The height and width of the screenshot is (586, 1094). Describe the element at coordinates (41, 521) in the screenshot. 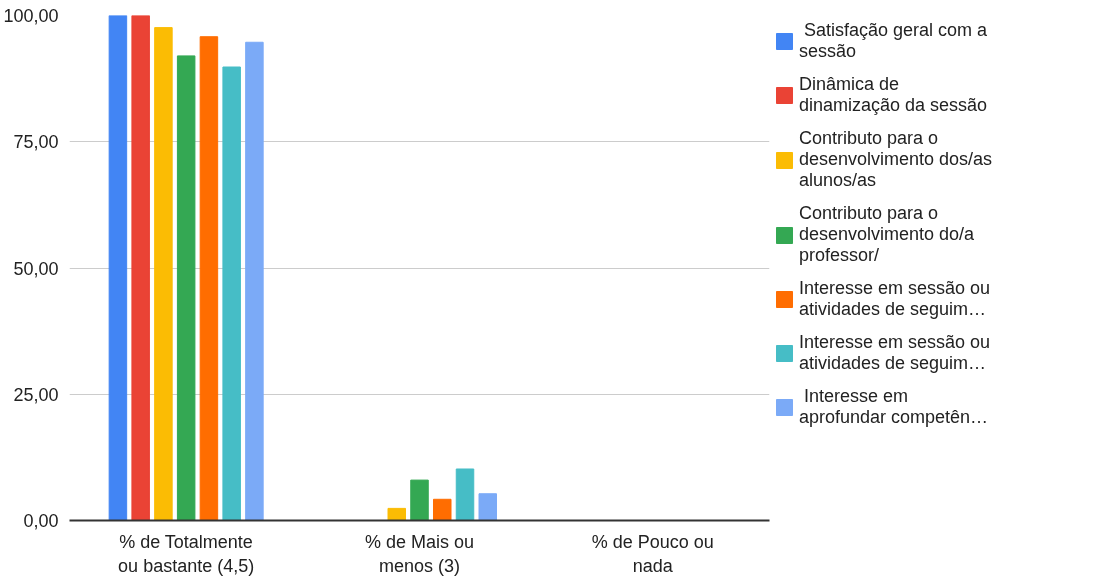

I see `y-tick-label: 0,00` at that location.